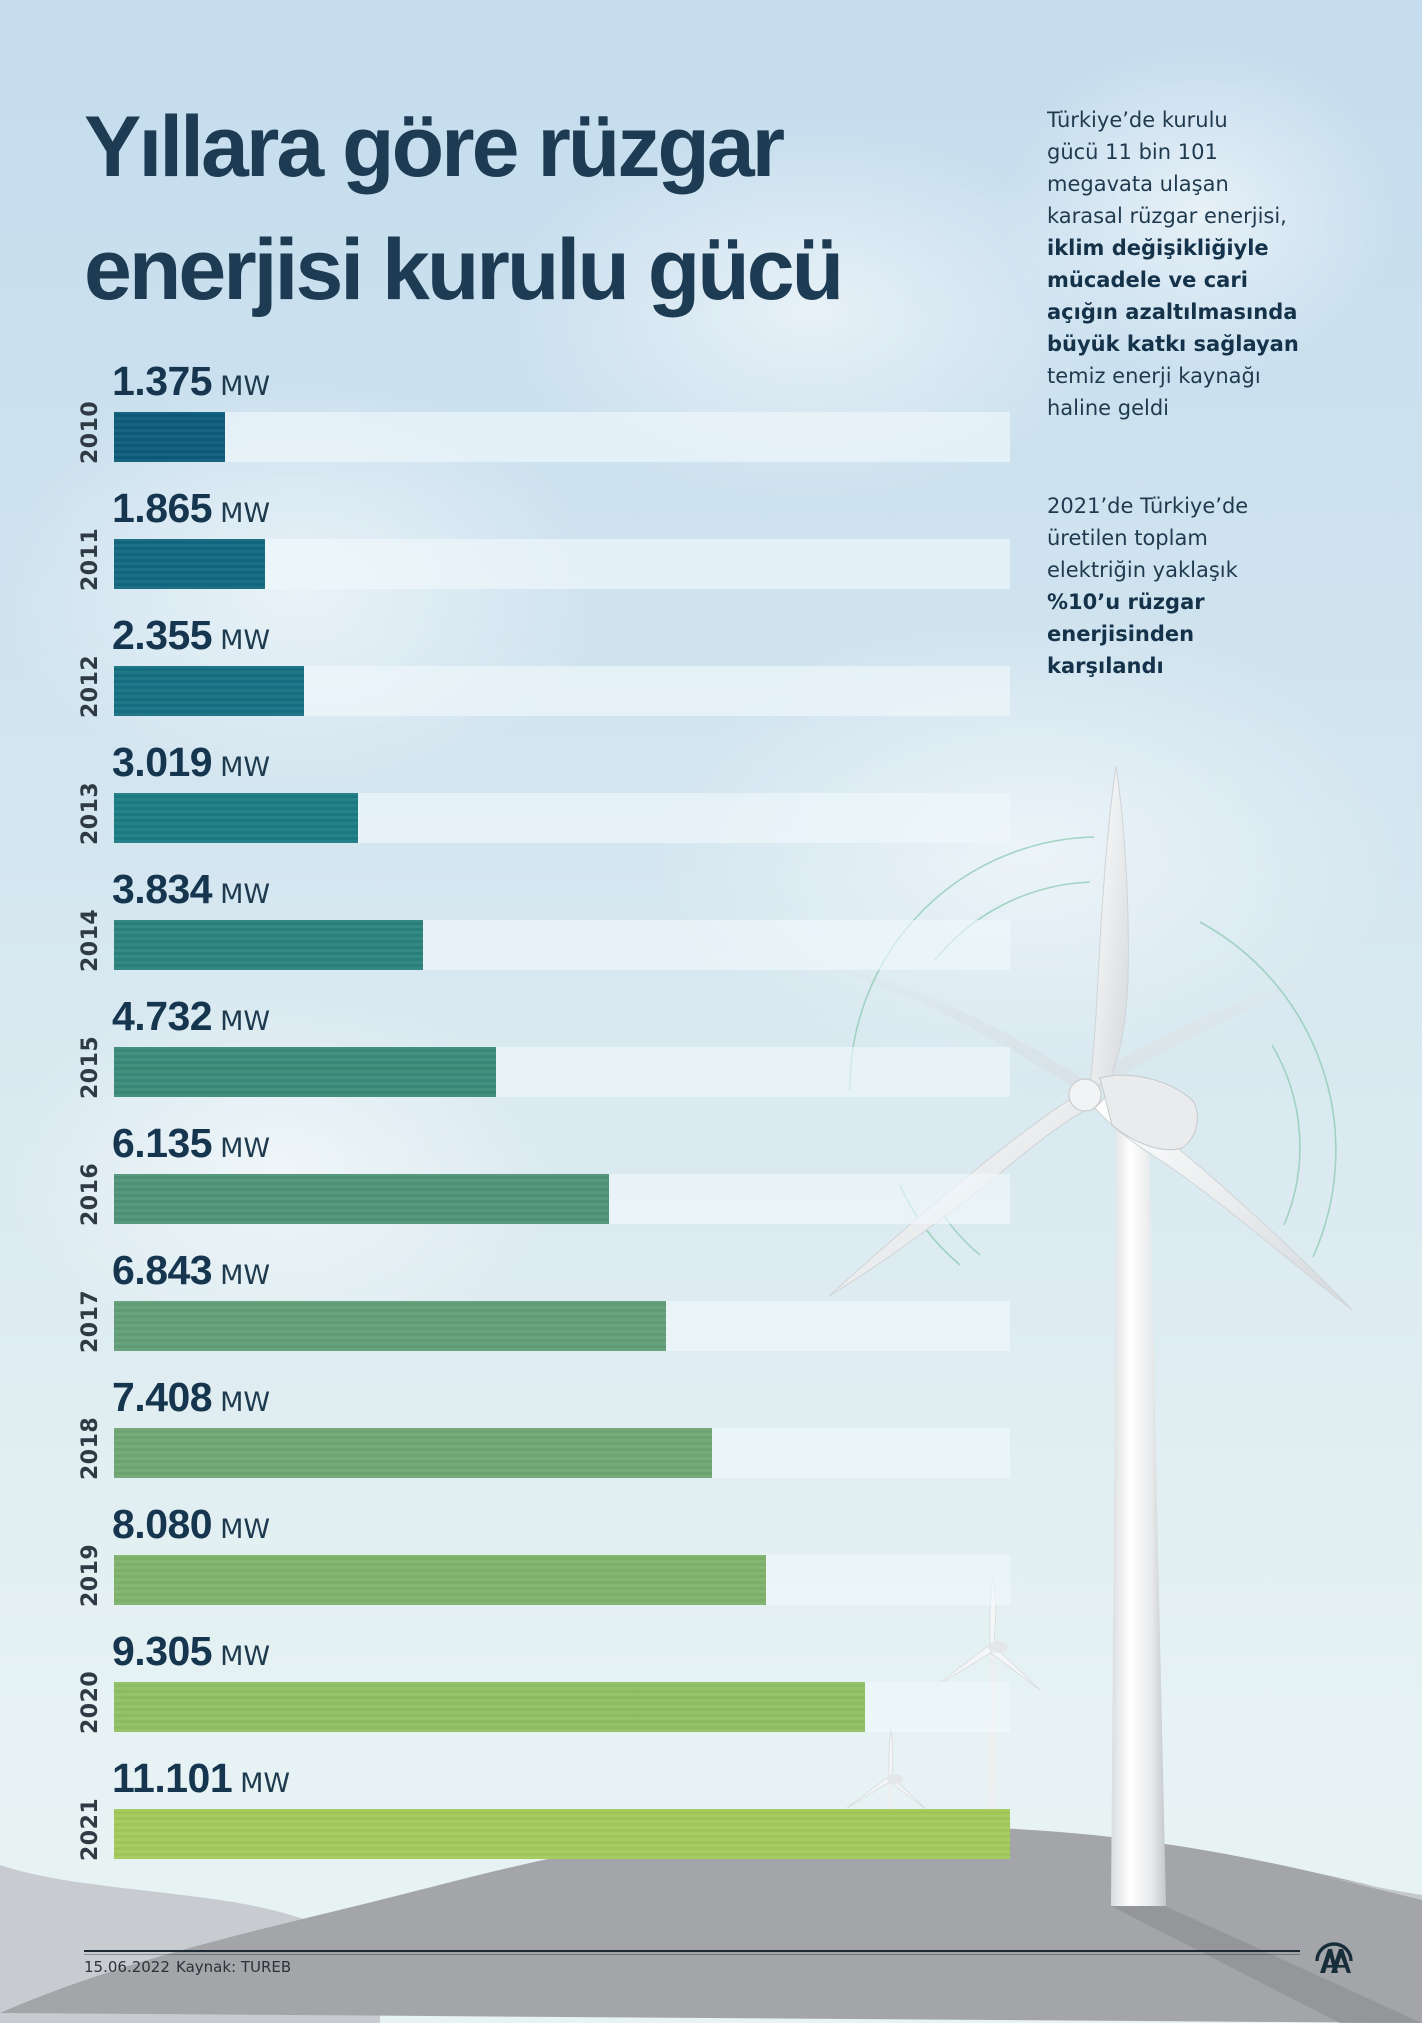 This screenshot has width=1422, height=2023. I want to click on bar-2021, so click(562, 1834).